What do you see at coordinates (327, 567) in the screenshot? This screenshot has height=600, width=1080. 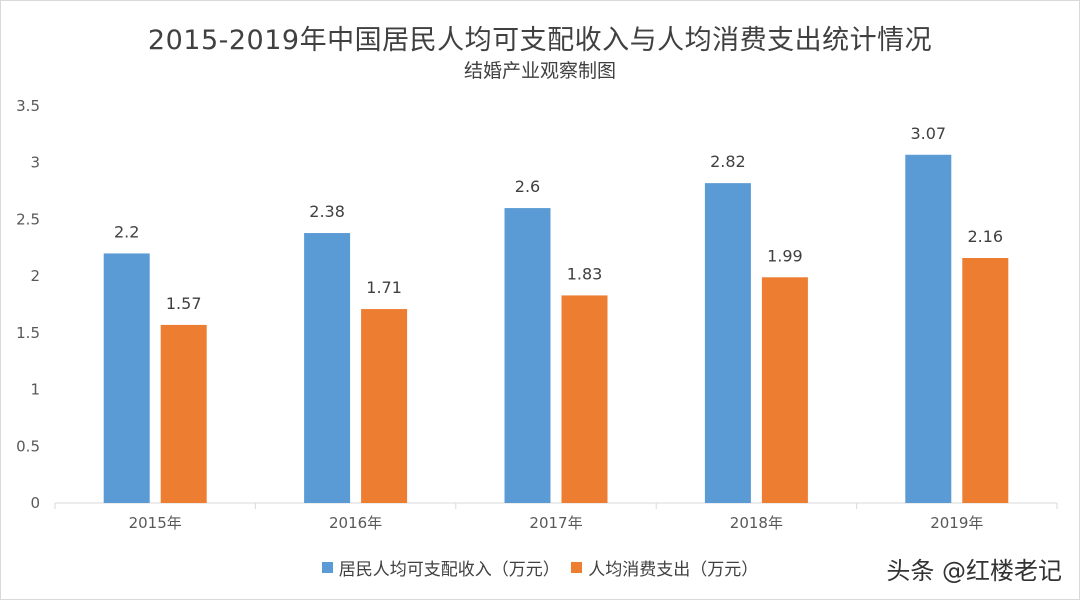 I see `legend-swatch-income` at bounding box center [327, 567].